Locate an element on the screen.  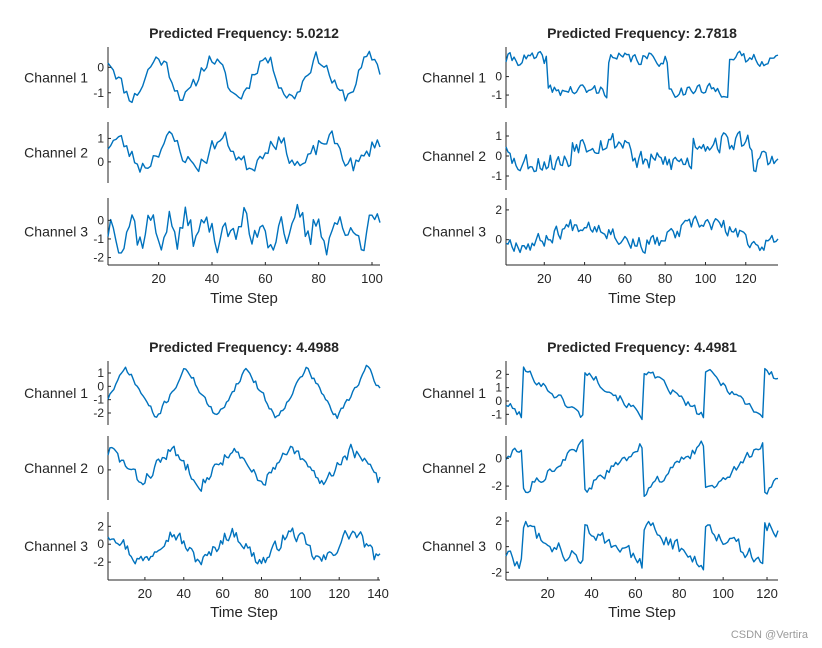
chart-title: Predicted Frequency: 5.0212 is located at coordinates (244, 33).